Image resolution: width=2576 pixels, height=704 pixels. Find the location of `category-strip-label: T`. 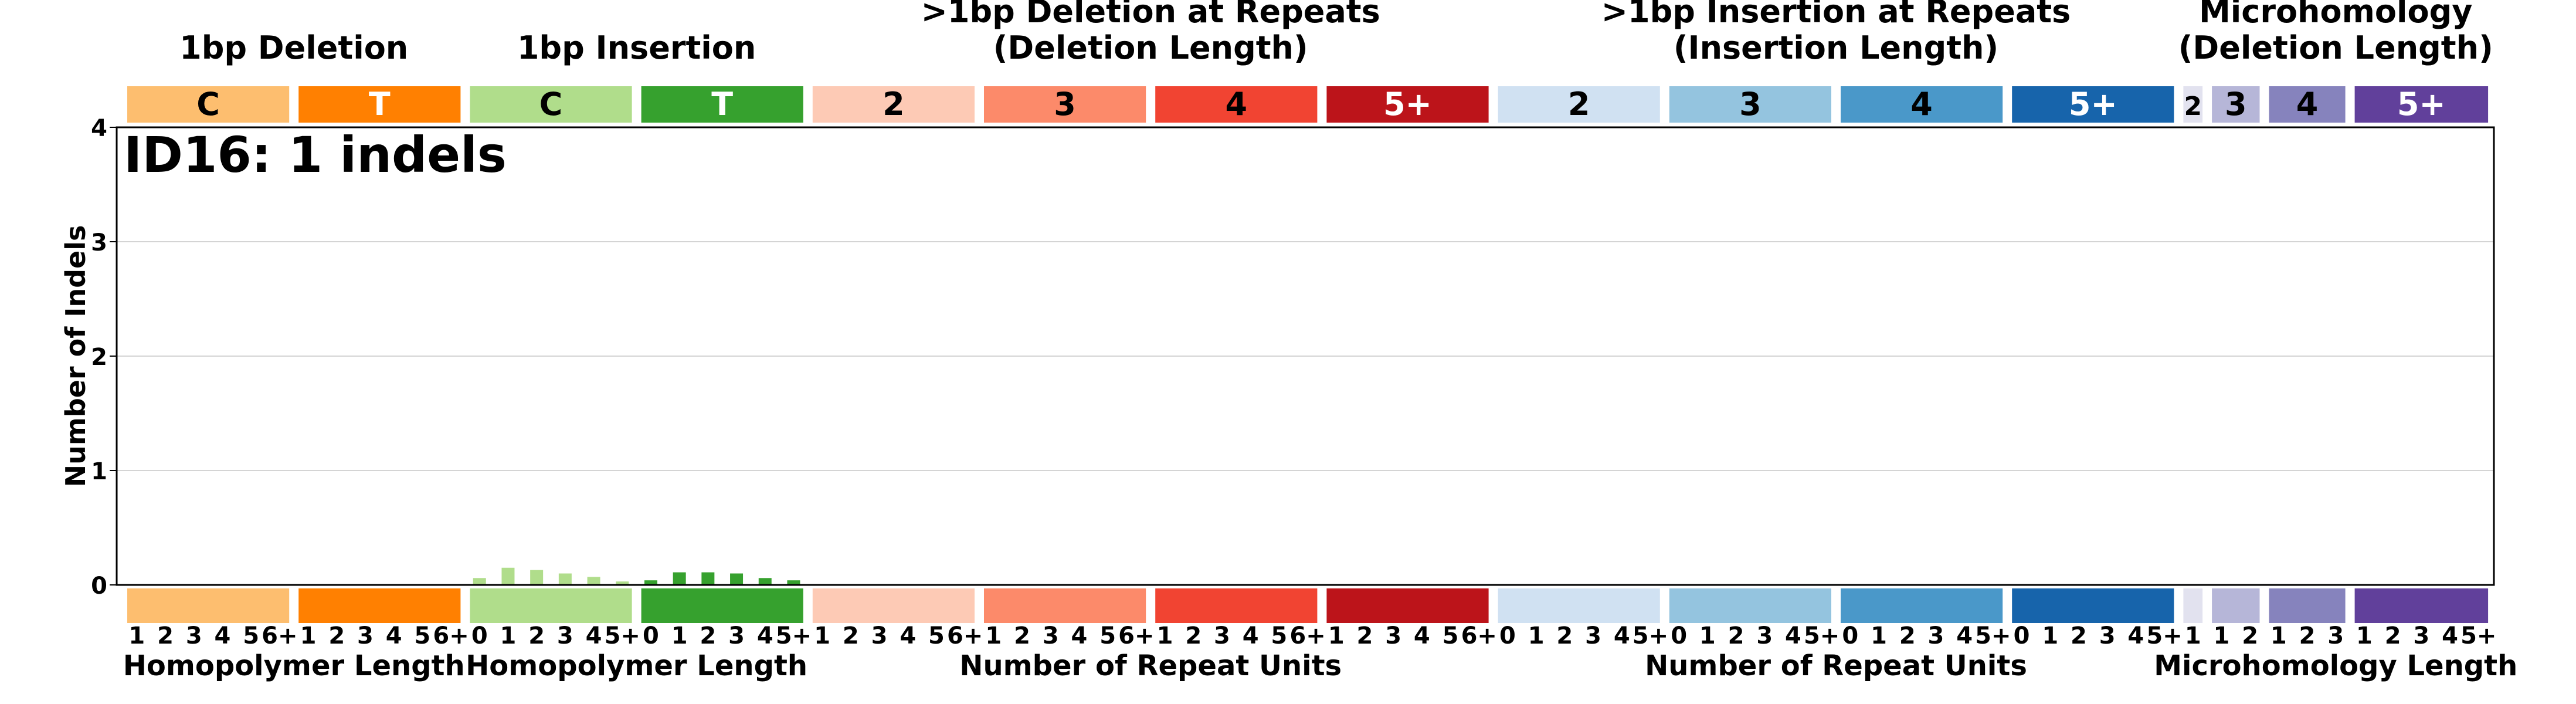

category-strip-label: T is located at coordinates (380, 104).